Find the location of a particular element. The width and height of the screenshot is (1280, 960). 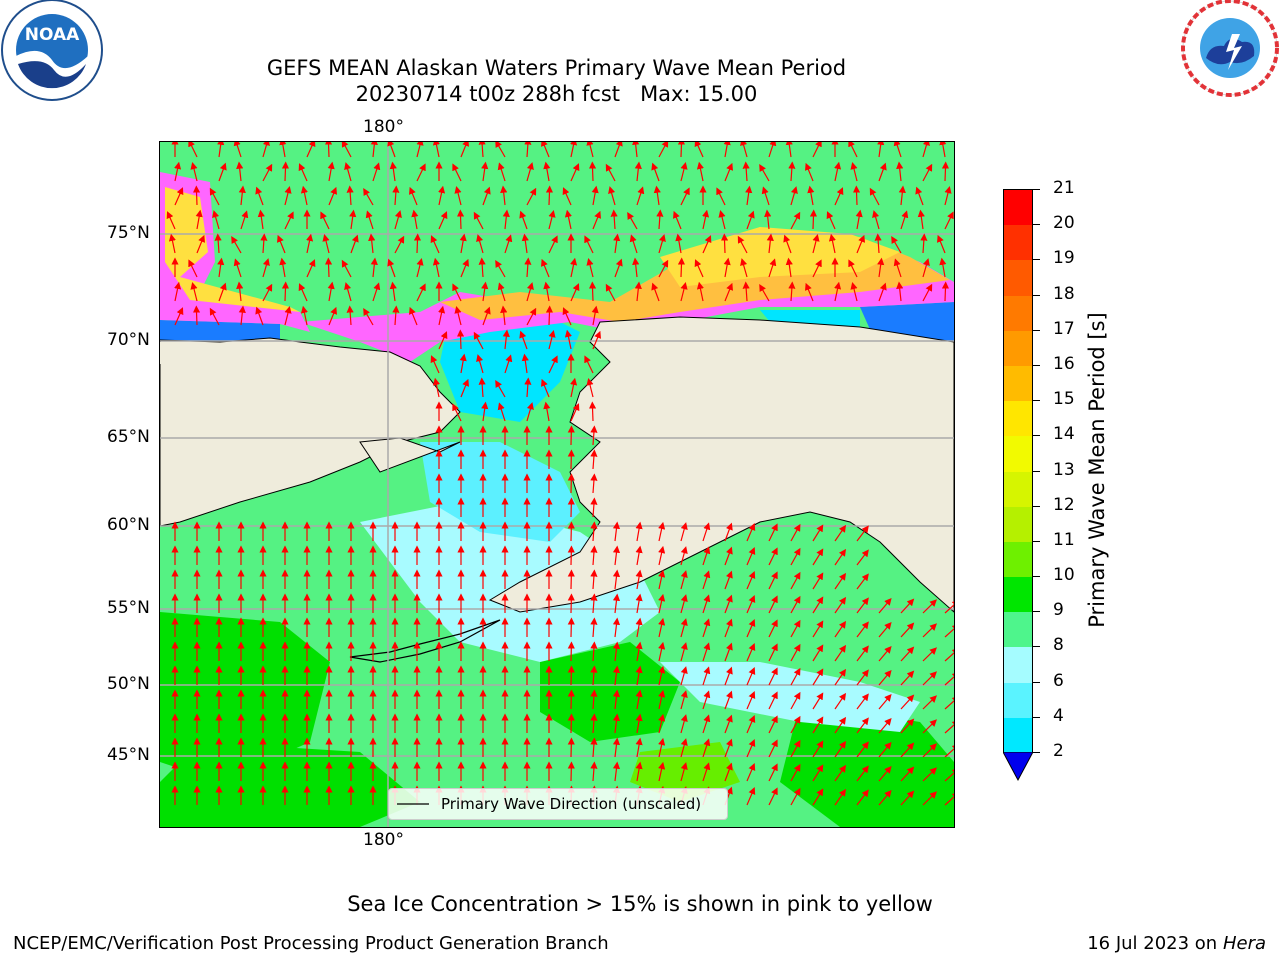

lat-label-70: 70°N is located at coordinates (128, 340).